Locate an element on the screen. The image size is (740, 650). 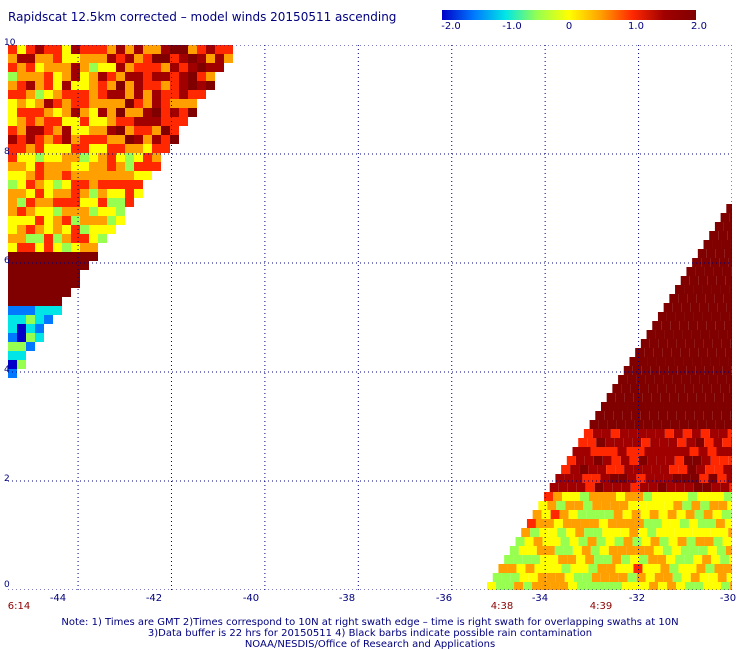
colorbar-label-max: 2.0 is located at coordinates (699, 26).